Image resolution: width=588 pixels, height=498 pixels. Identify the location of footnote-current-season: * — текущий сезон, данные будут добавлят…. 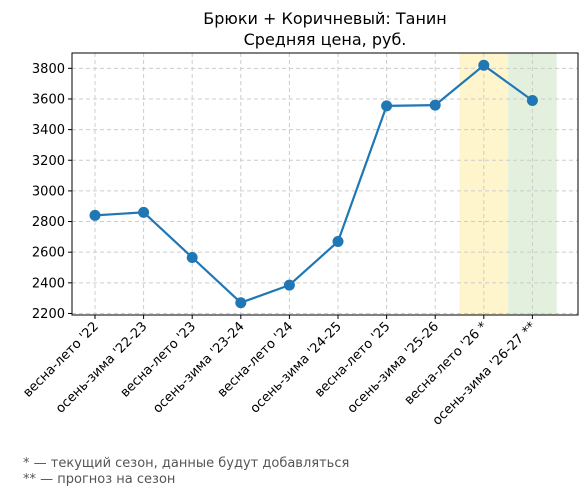
(186, 463).